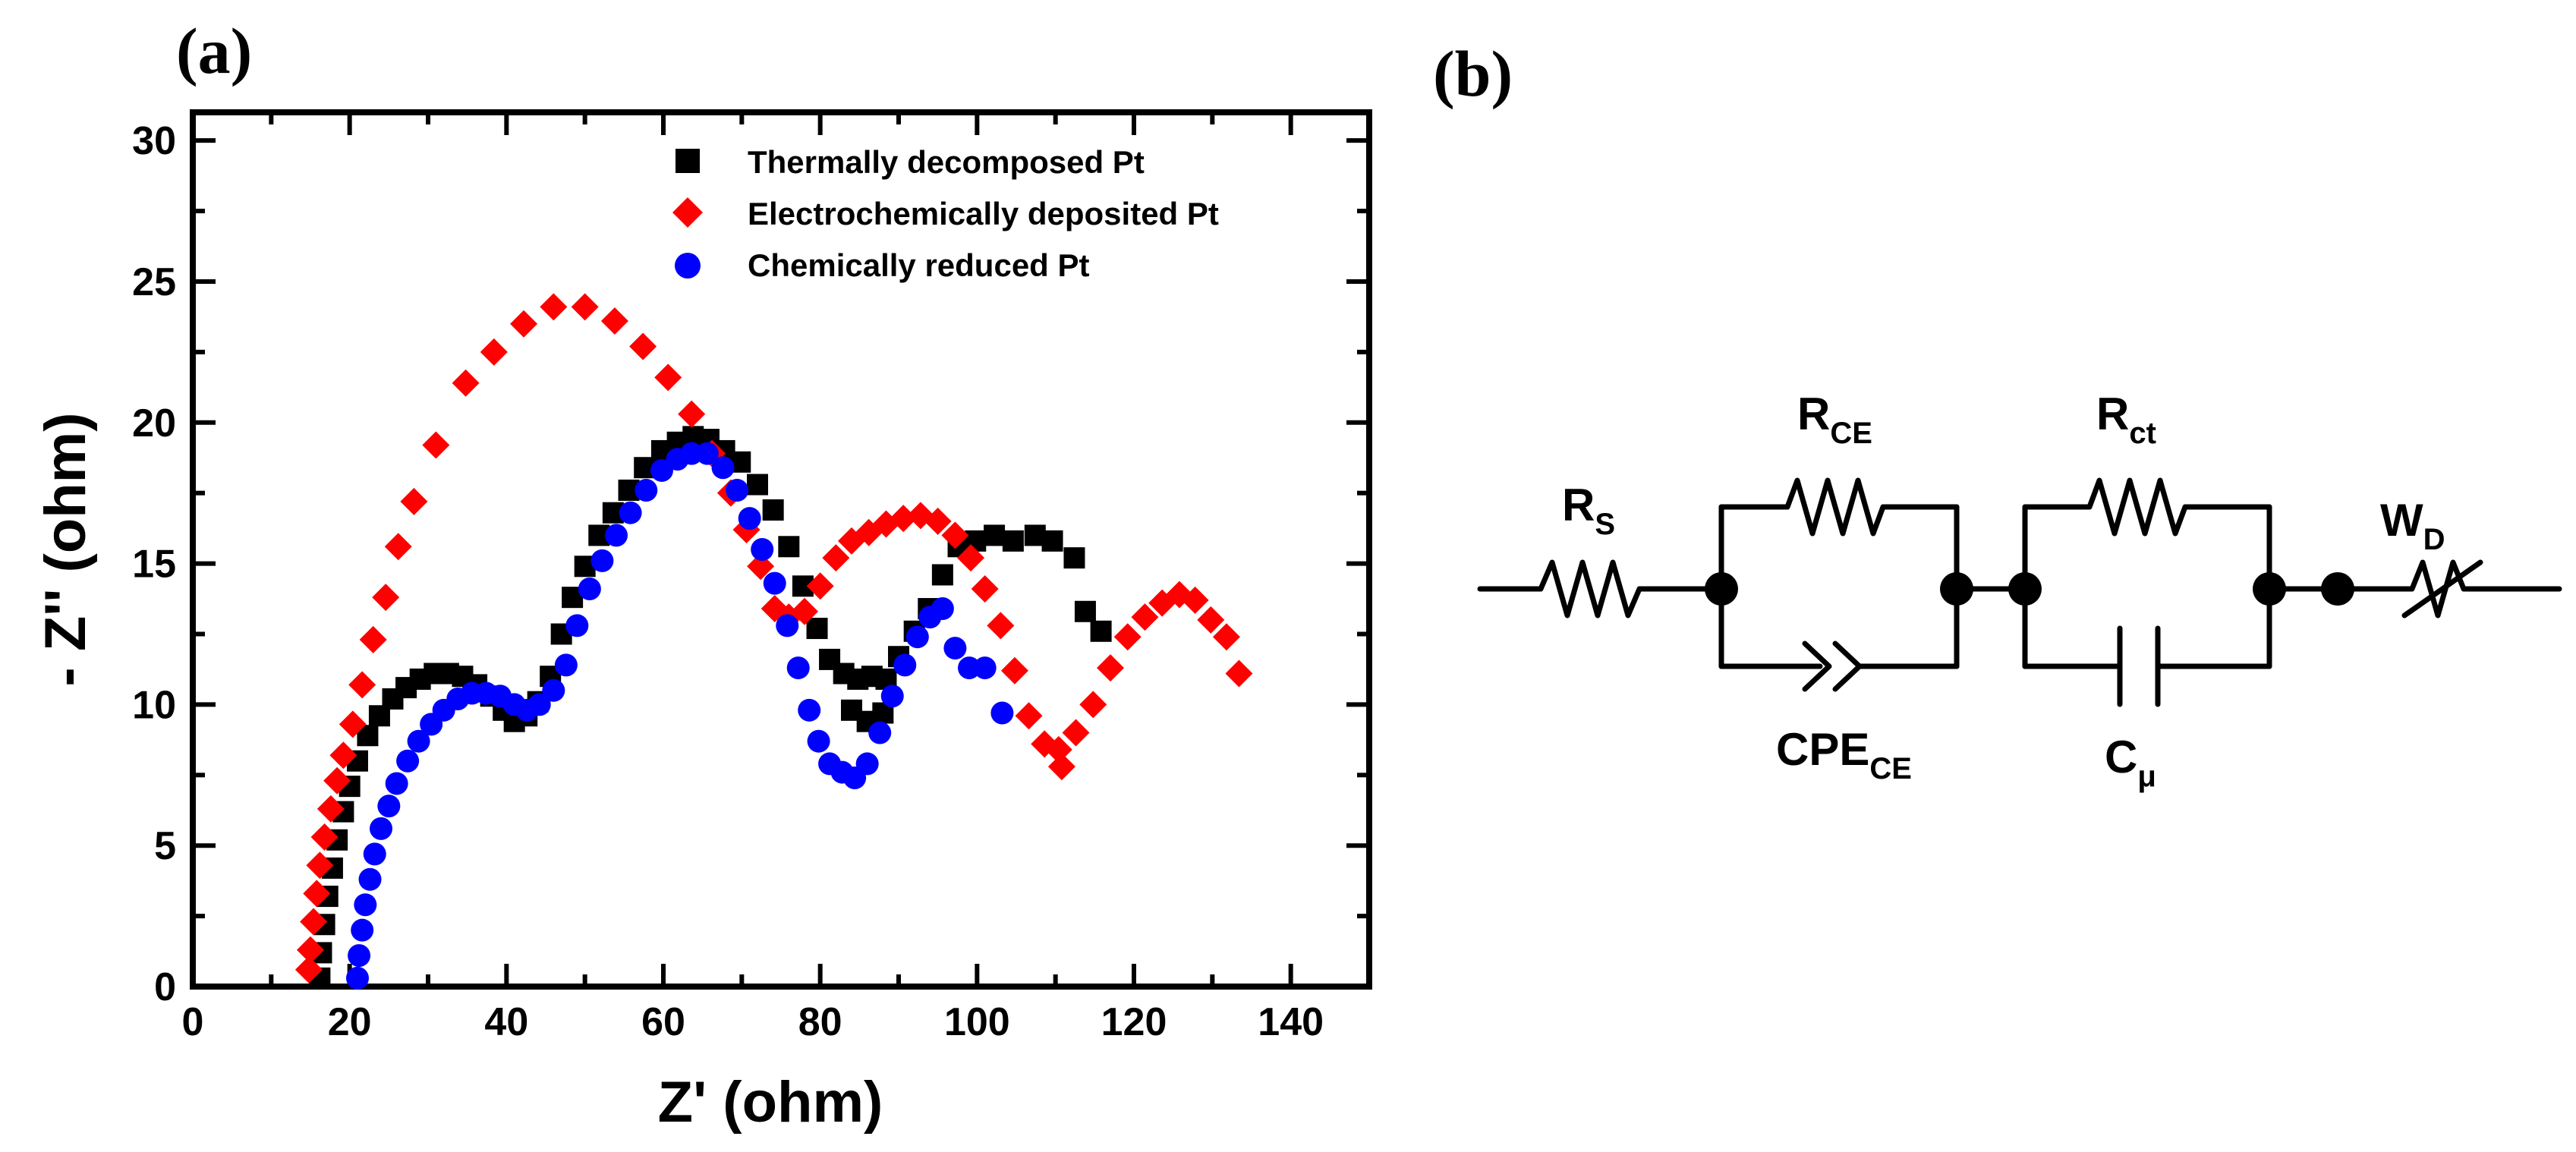 This screenshot has height=1152, width=2576. I want to click on x-tick-label: 100, so click(977, 1022).